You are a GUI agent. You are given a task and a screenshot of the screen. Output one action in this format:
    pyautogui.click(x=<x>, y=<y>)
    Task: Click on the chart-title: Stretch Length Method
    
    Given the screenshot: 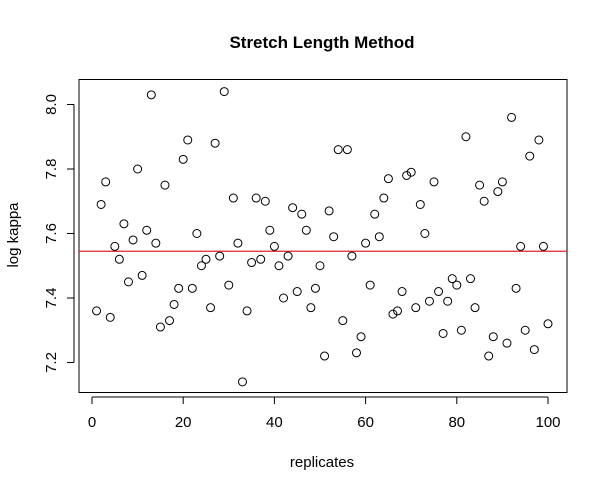 What is the action you would take?
    pyautogui.click(x=321, y=42)
    